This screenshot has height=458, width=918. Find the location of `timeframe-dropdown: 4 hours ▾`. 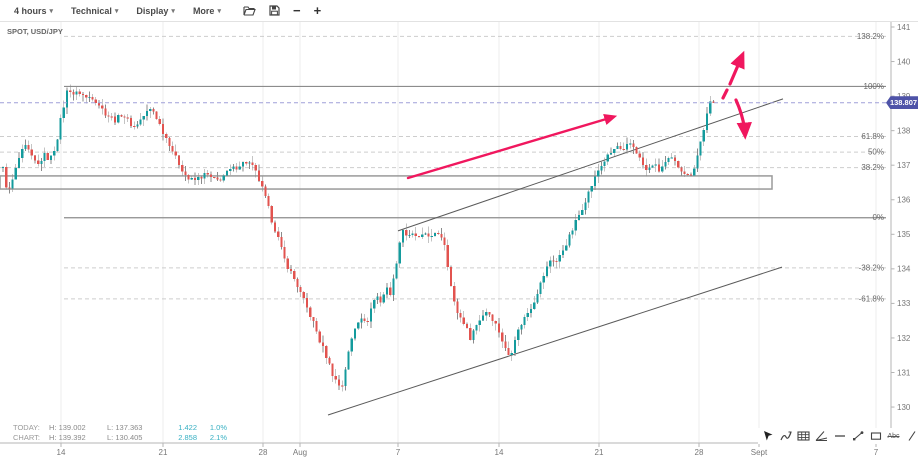

timeframe-dropdown: 4 hours ▾ is located at coordinates (33, 11).